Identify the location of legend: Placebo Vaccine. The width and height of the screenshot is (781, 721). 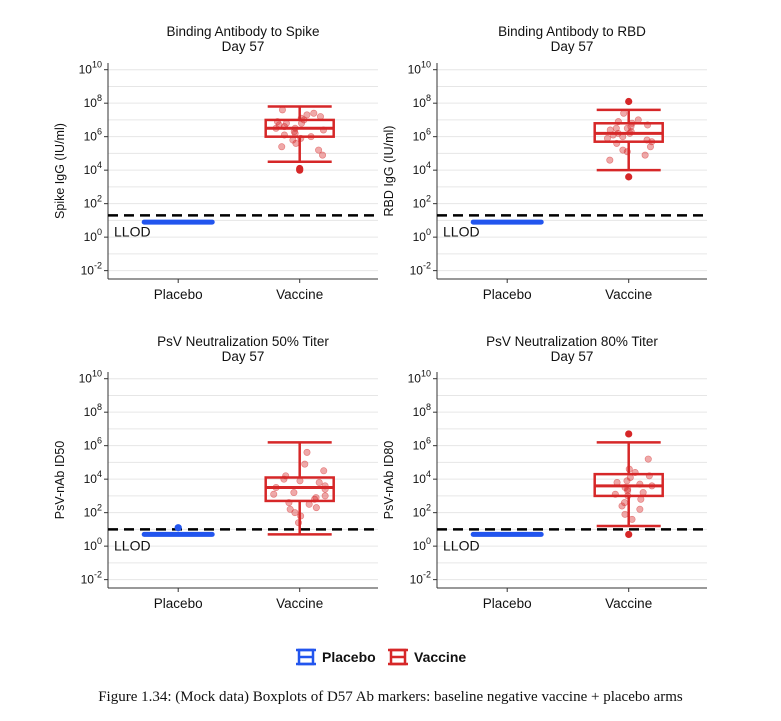
(381, 657).